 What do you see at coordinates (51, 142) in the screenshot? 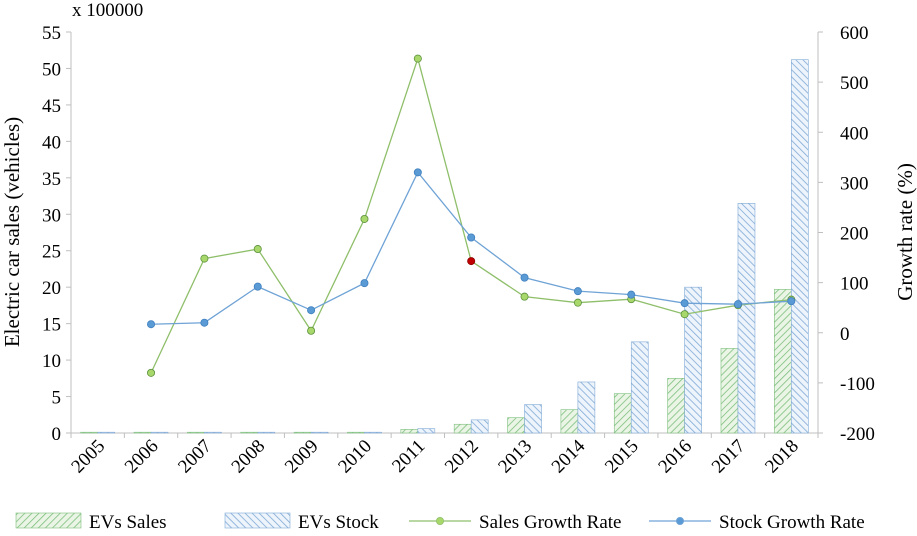
I see `y-left-tick-label: 40` at bounding box center [51, 142].